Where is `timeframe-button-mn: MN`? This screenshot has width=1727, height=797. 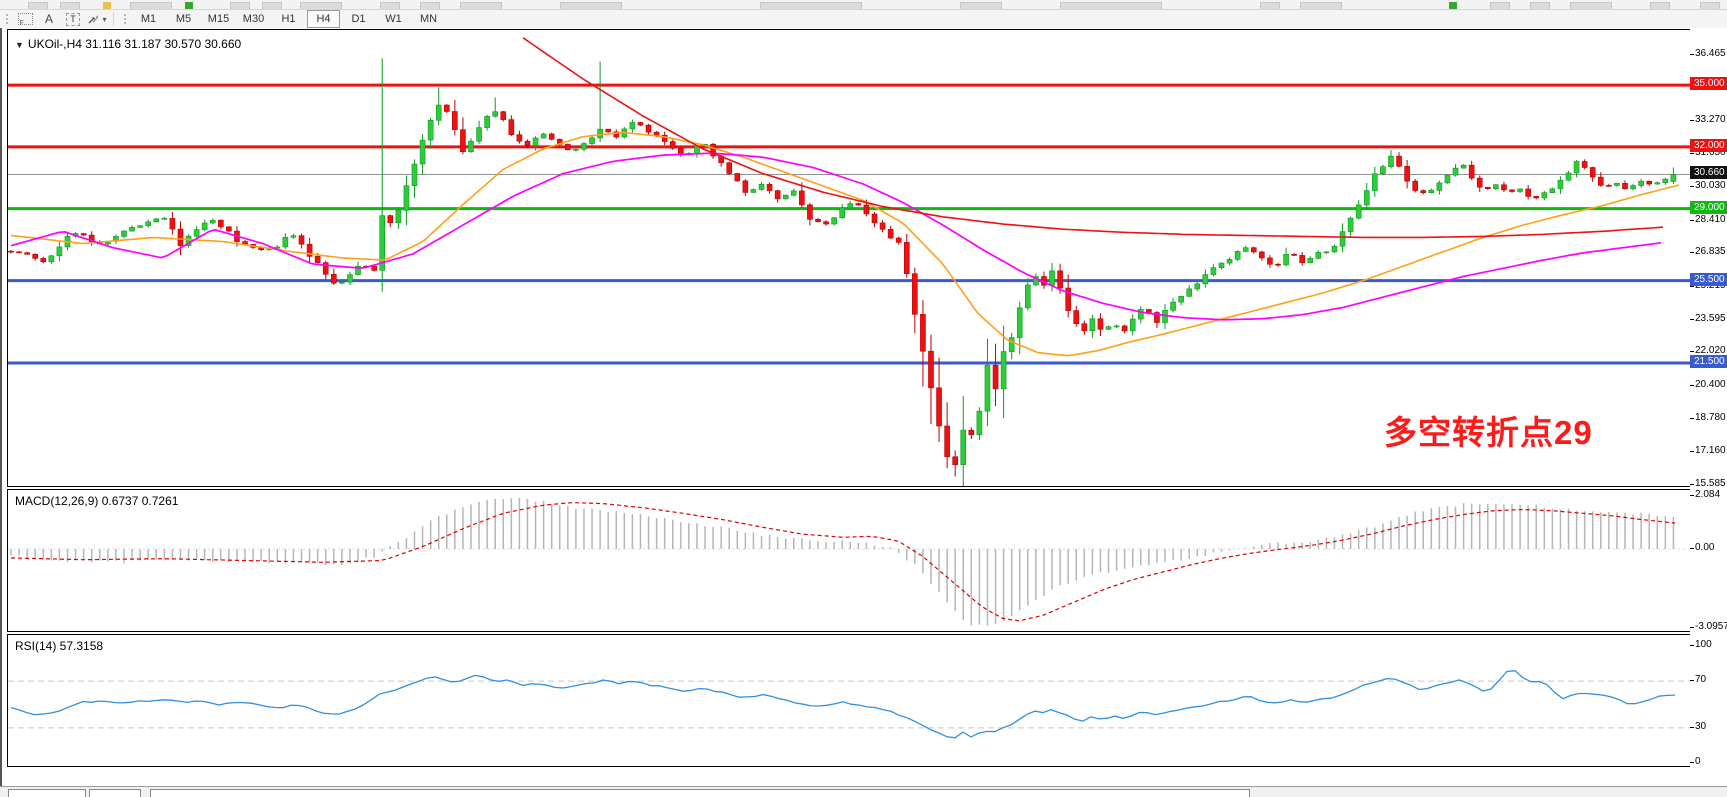
timeframe-button-mn: MN is located at coordinates (428, 19).